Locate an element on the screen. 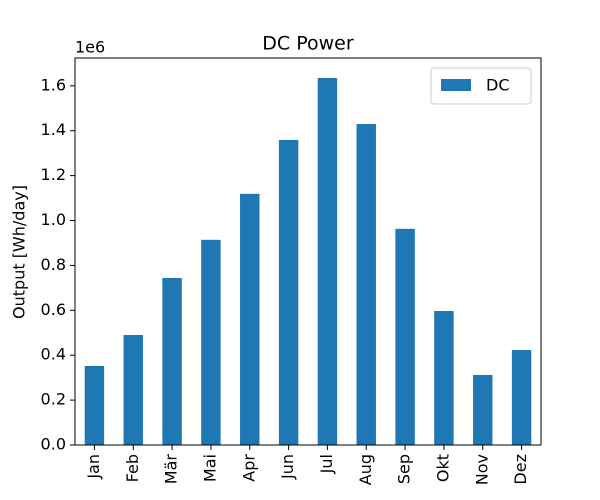 The image size is (600, 500). x-tick-label: Sep is located at coordinates (404, 469).